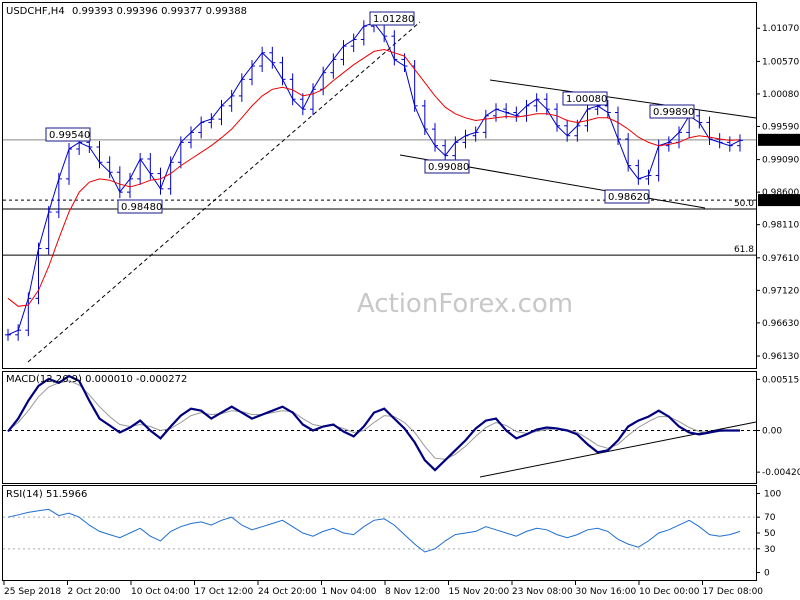  What do you see at coordinates (46, 494) in the screenshot?
I see `rsi-label: RSI(14) 51.5966` at bounding box center [46, 494].